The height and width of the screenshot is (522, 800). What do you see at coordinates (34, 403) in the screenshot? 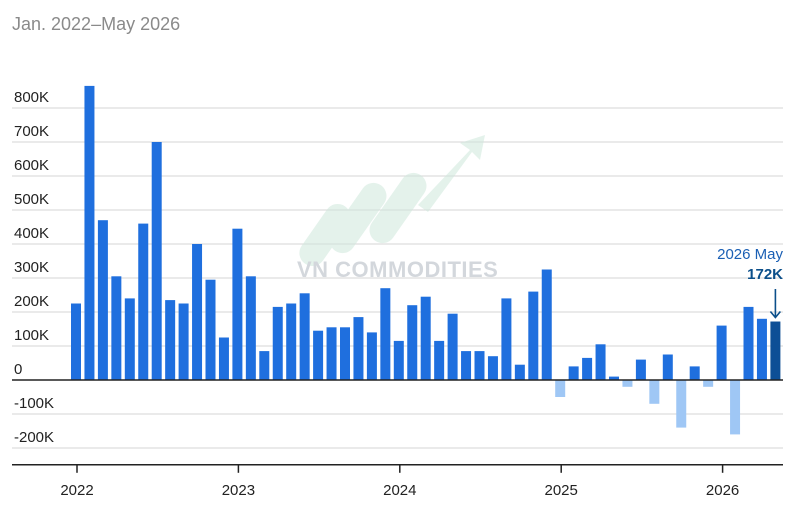
I see `y-tick-label: -100K` at bounding box center [34, 403].